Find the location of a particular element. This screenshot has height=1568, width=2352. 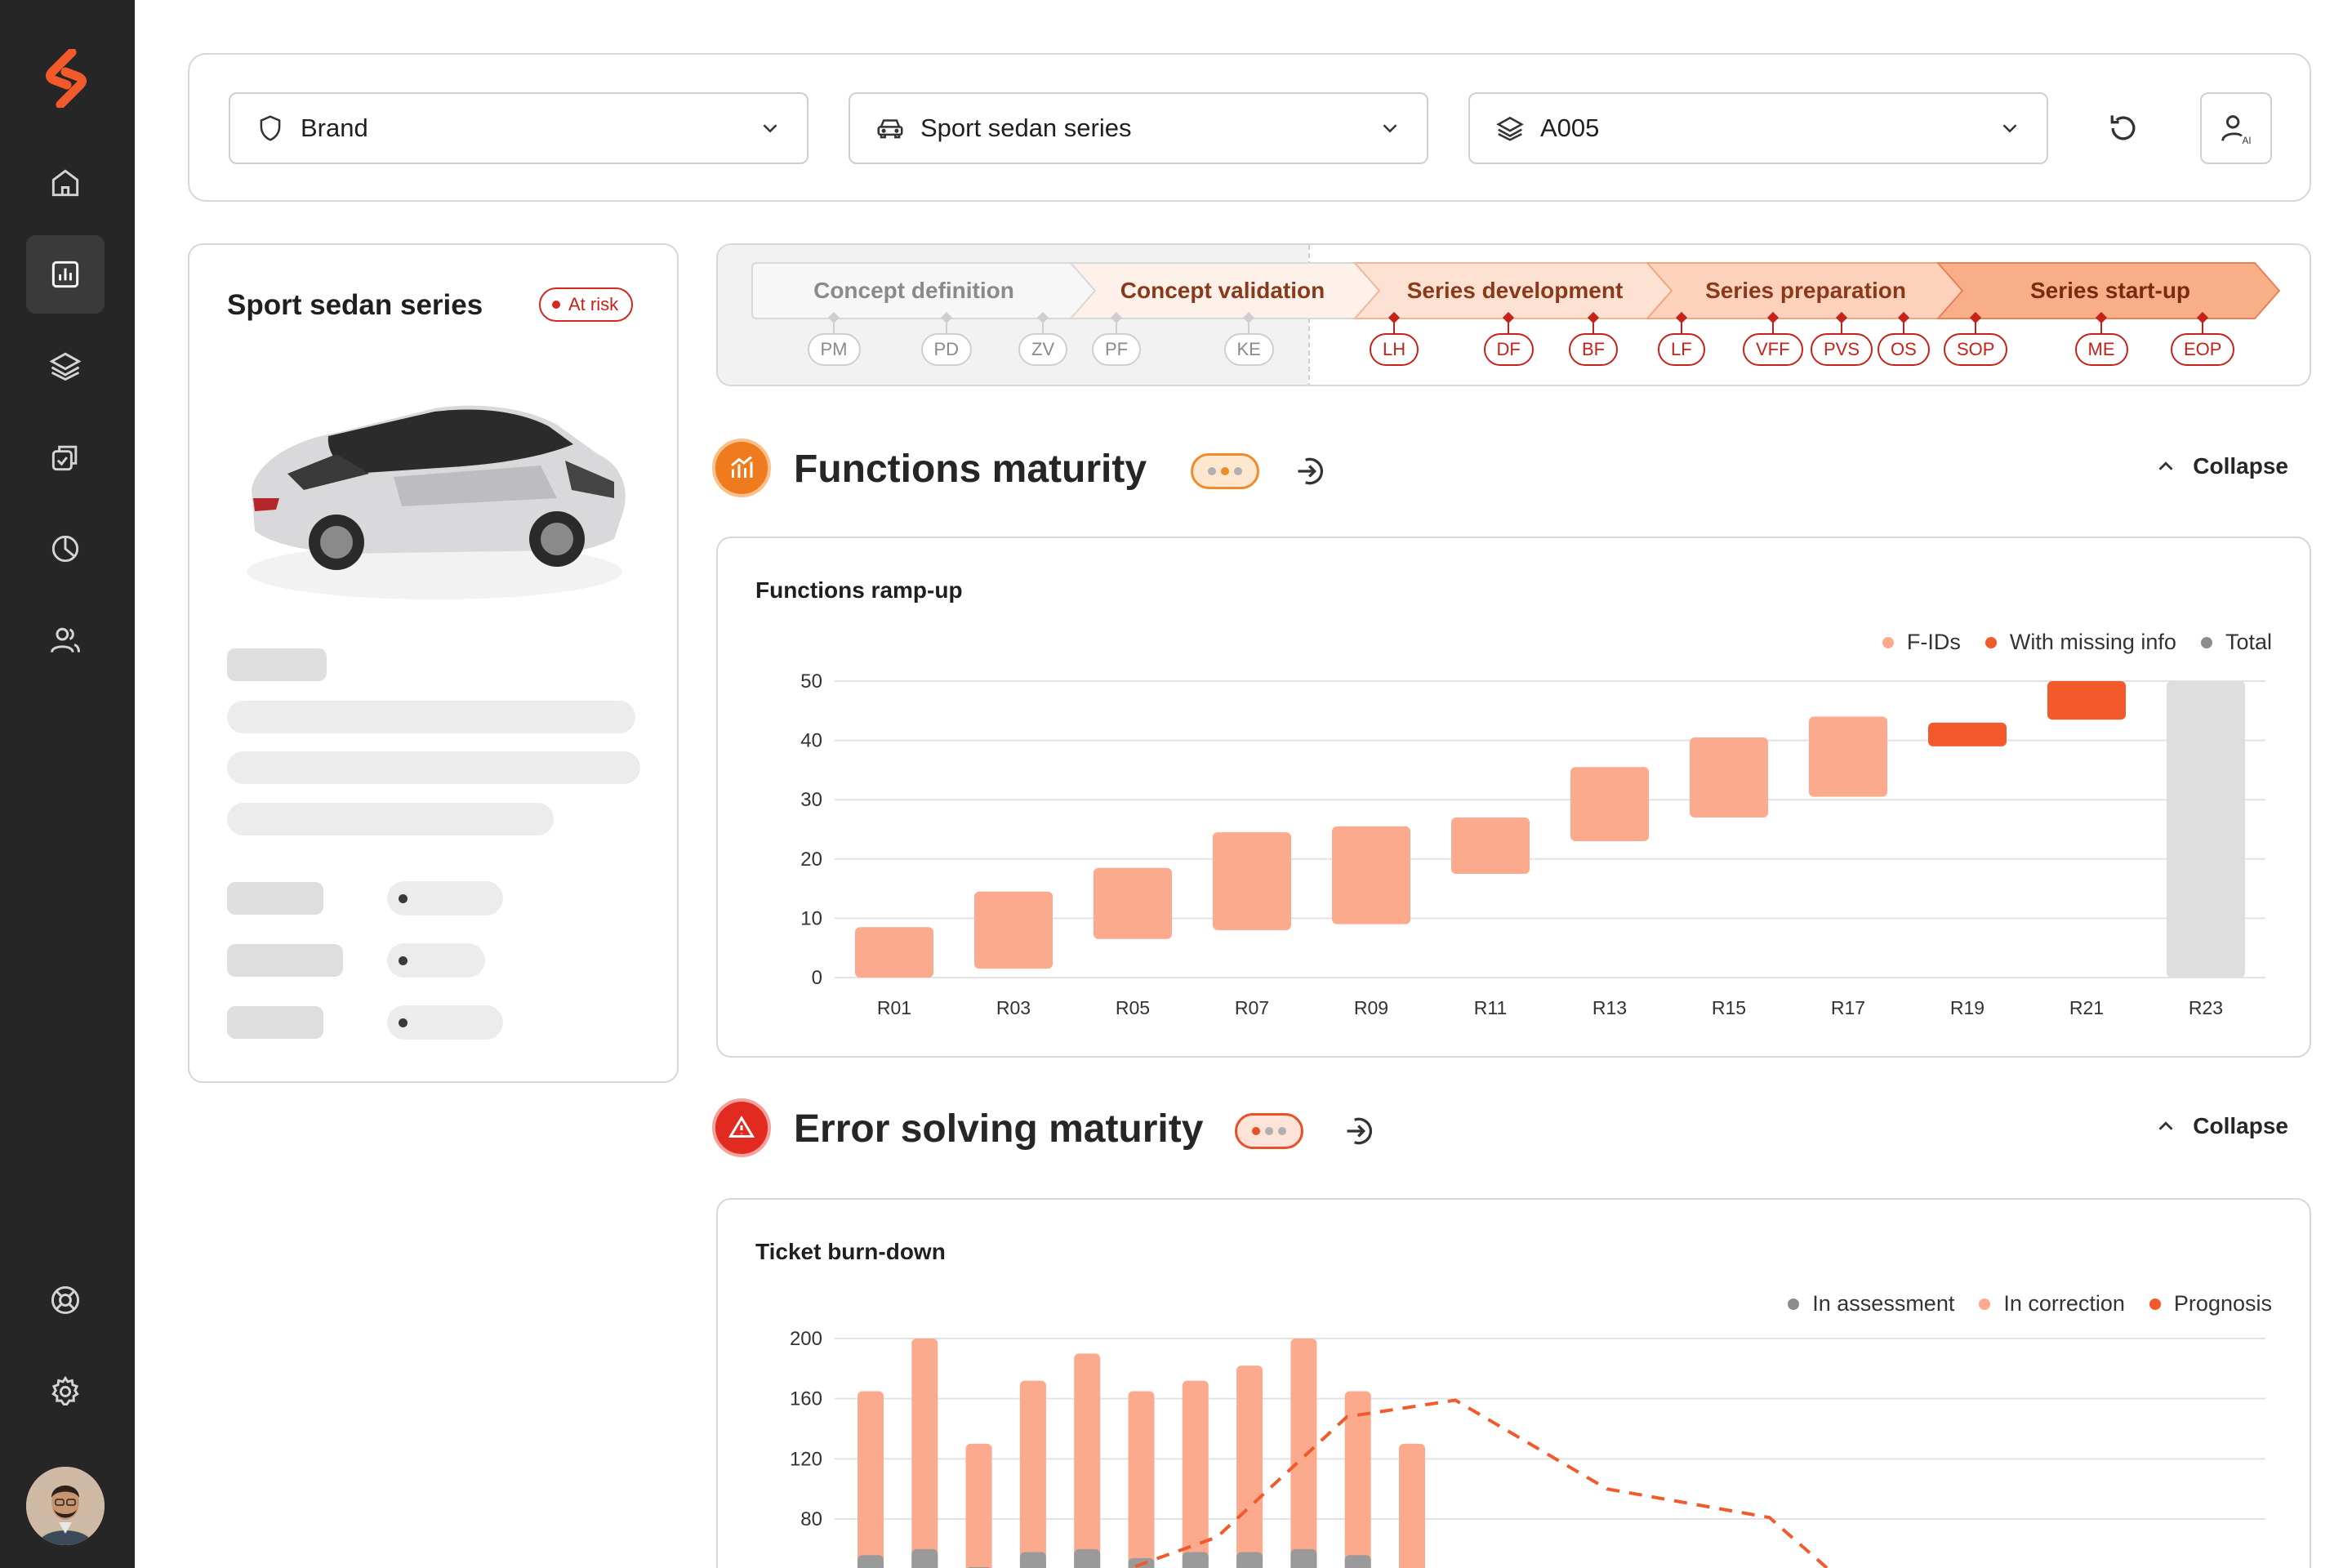

milestone-vff: VFF is located at coordinates (1773, 349).